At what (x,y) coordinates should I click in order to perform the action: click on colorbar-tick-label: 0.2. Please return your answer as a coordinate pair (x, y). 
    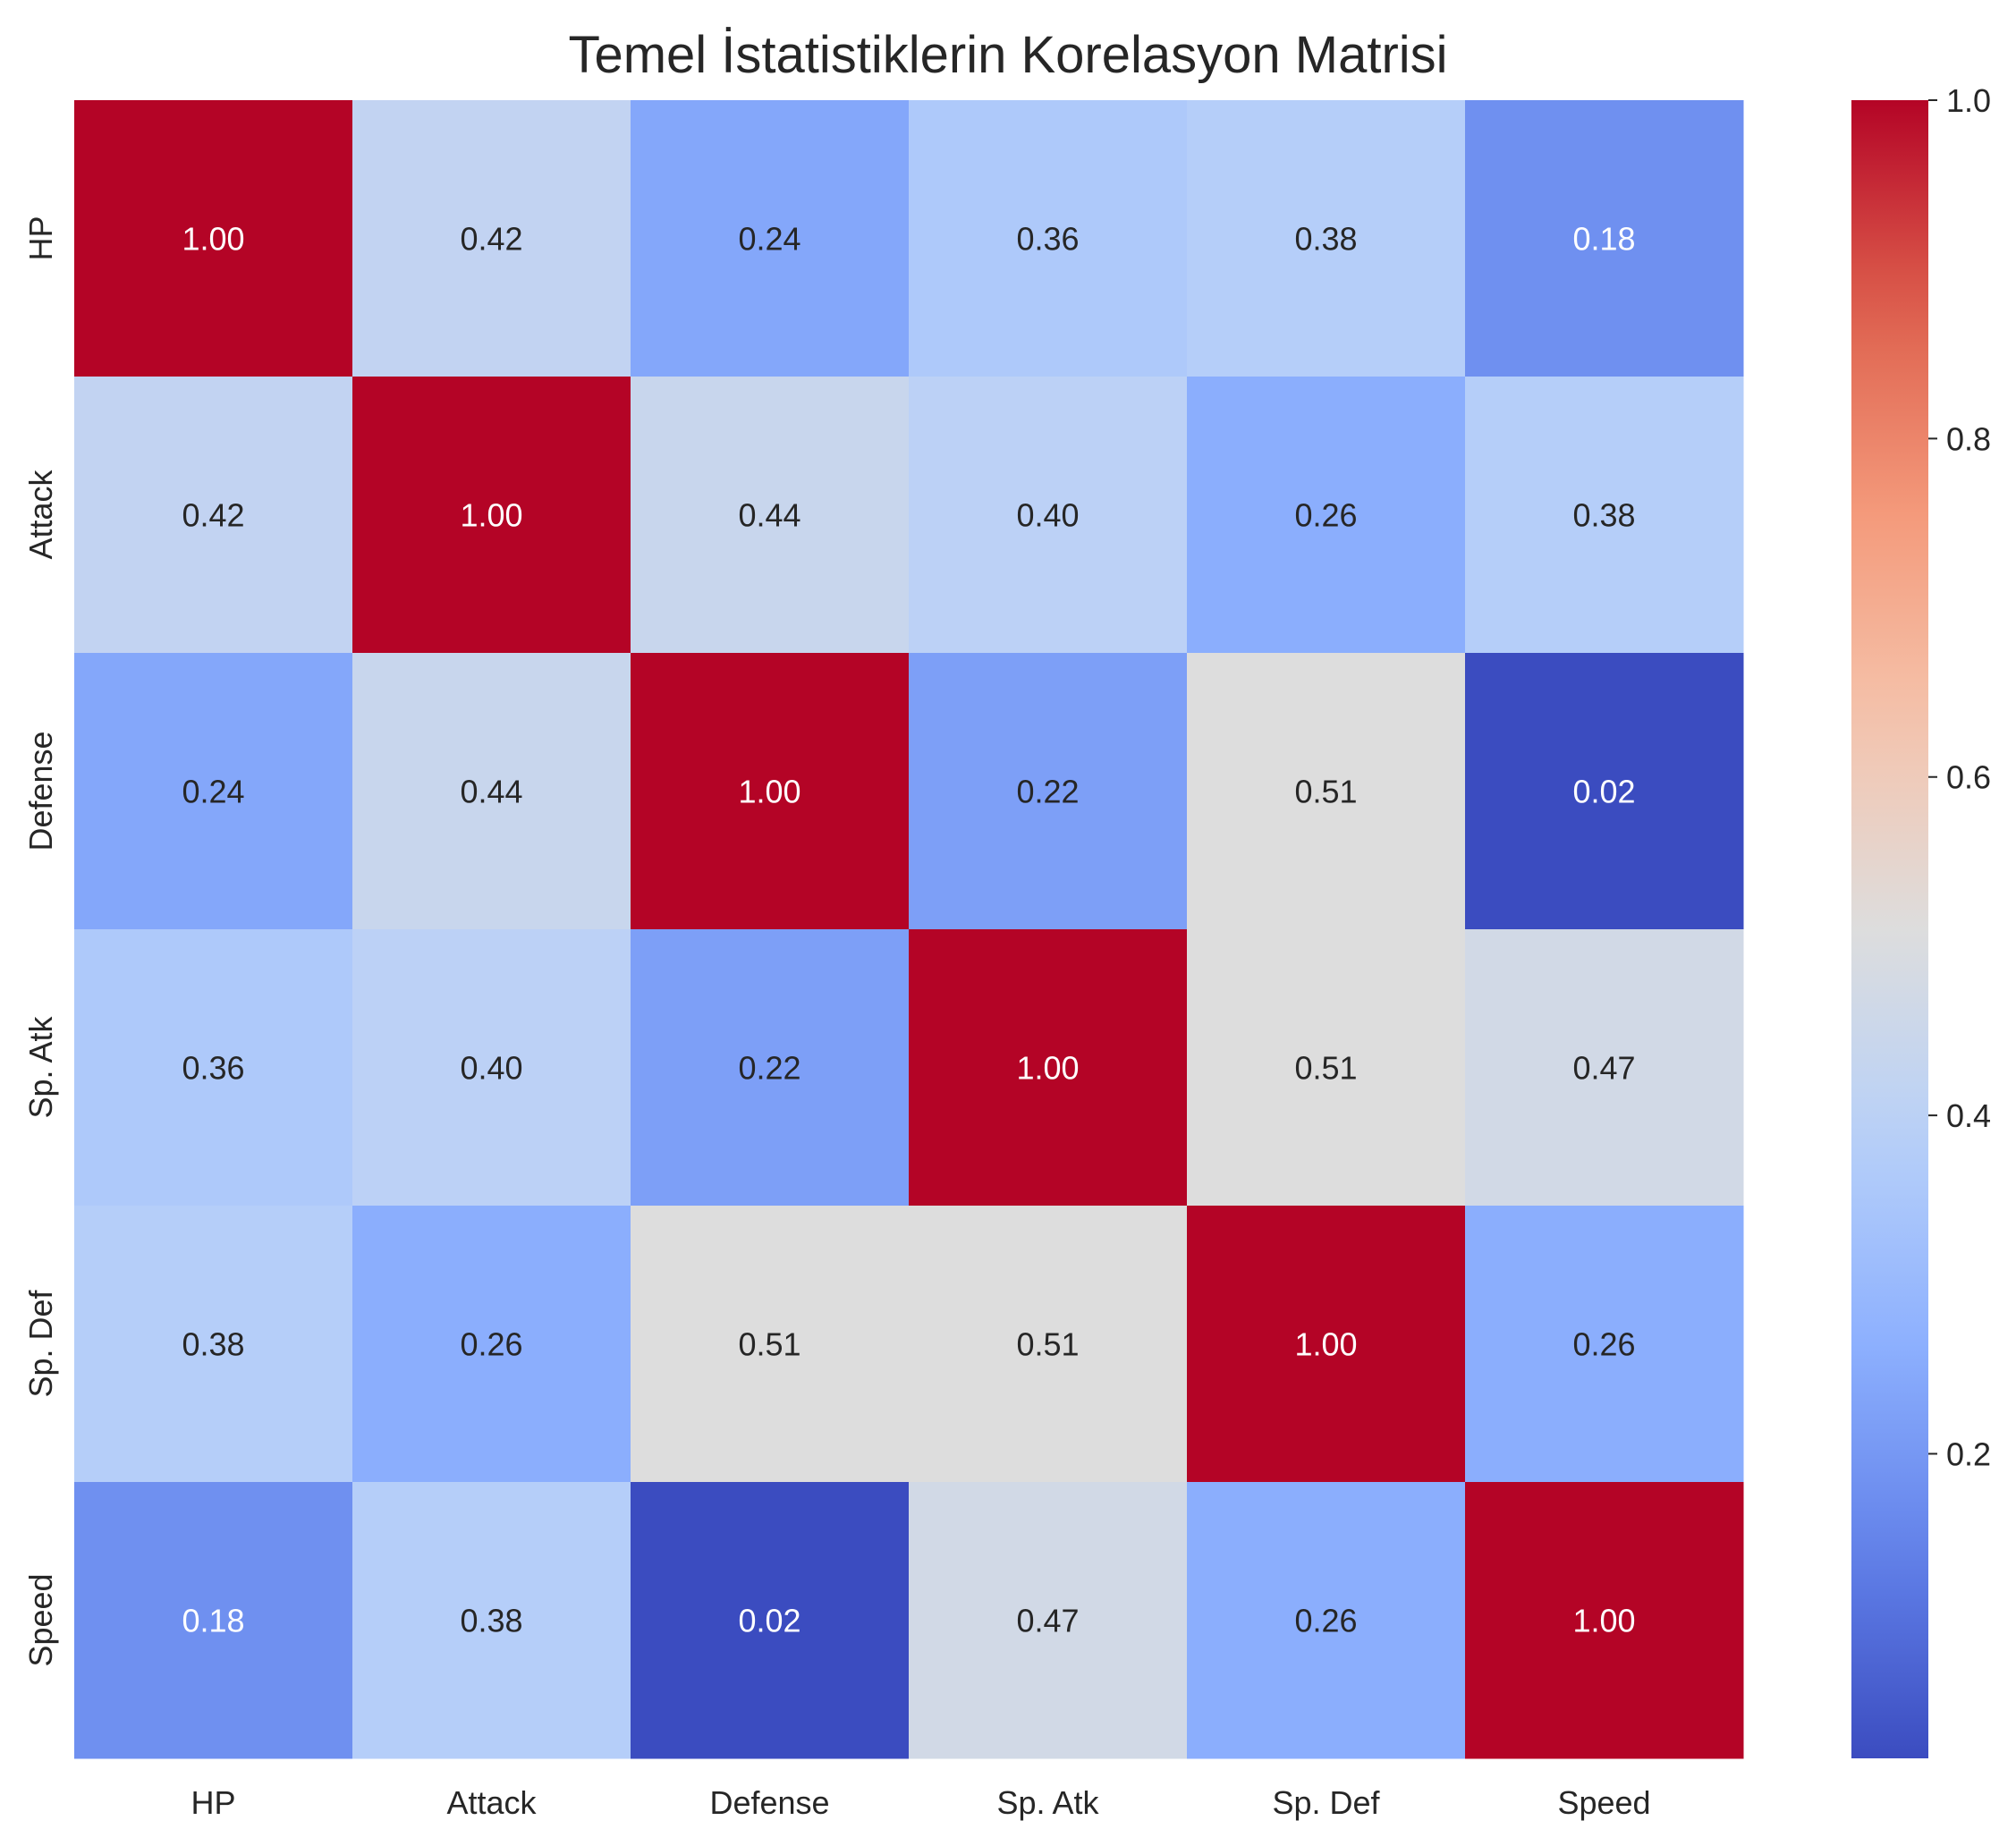
    Looking at the image, I should click on (1969, 1453).